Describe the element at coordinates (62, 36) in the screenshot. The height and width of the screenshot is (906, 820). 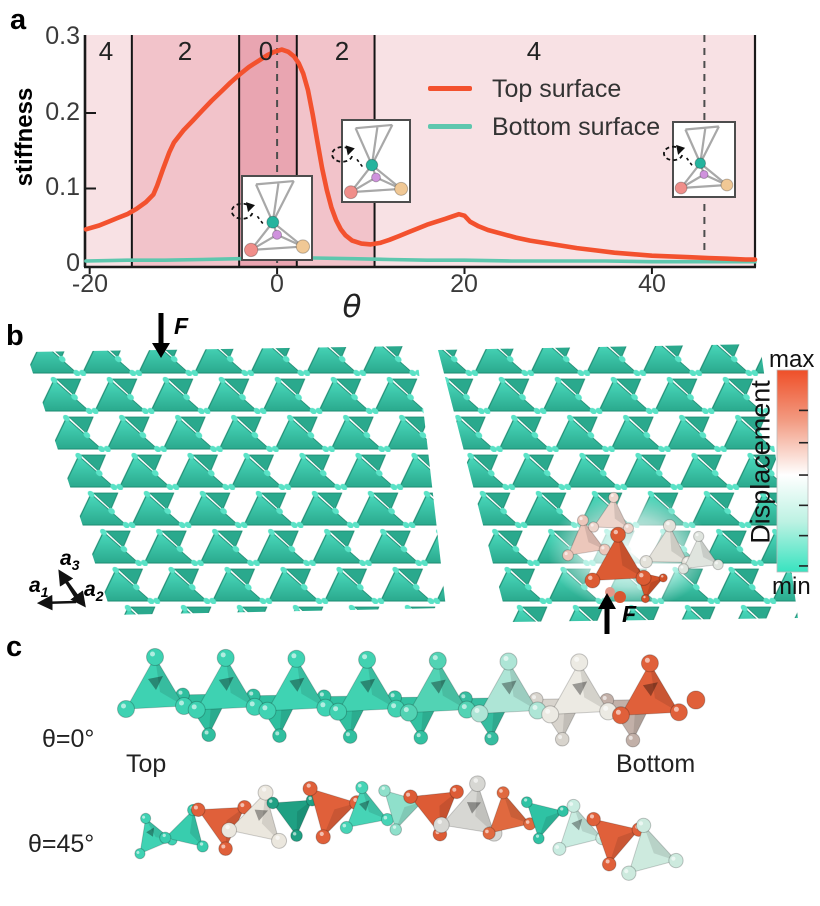
I see `y-tick-0.3: 0.3` at that location.